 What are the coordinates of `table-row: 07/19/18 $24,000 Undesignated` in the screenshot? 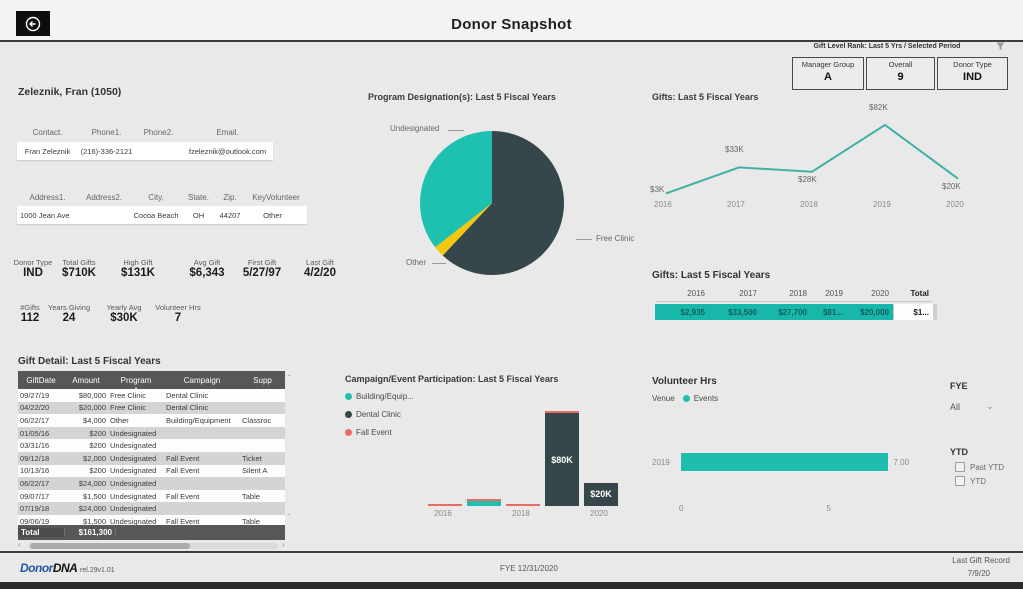 It's located at (151, 508).